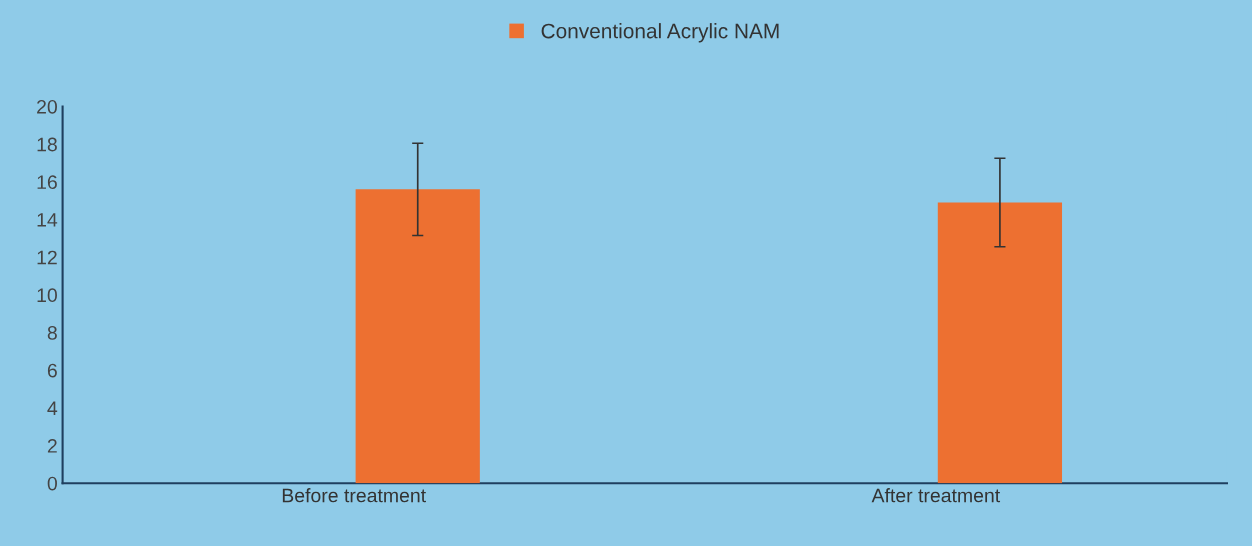 This screenshot has width=1252, height=546. I want to click on y-tick-label: 12, so click(47, 257).